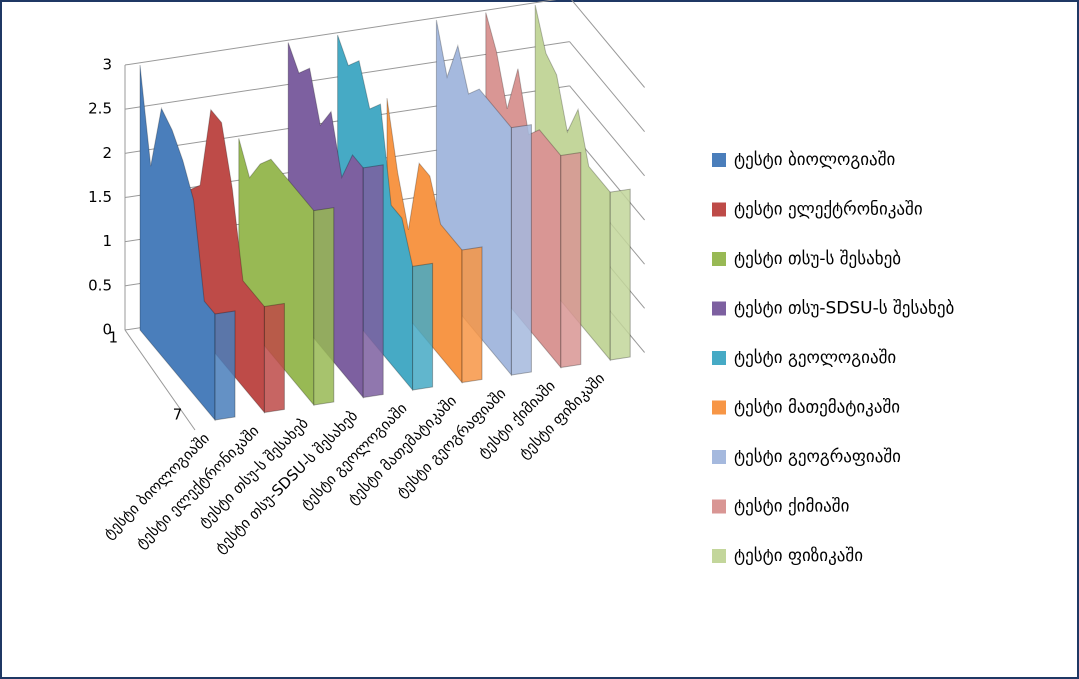  What do you see at coordinates (107, 241) in the screenshot?
I see `y-tick-label: 1` at bounding box center [107, 241].